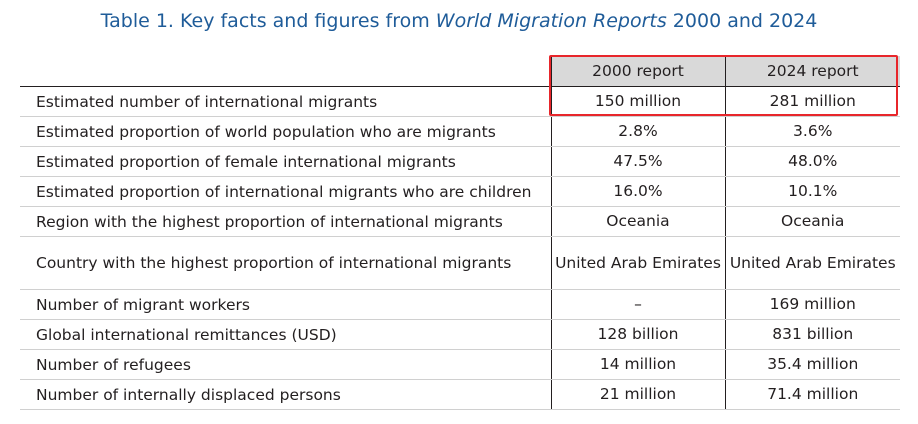  What do you see at coordinates (637, 364) in the screenshot?
I see `value-2000: 14 million` at bounding box center [637, 364].